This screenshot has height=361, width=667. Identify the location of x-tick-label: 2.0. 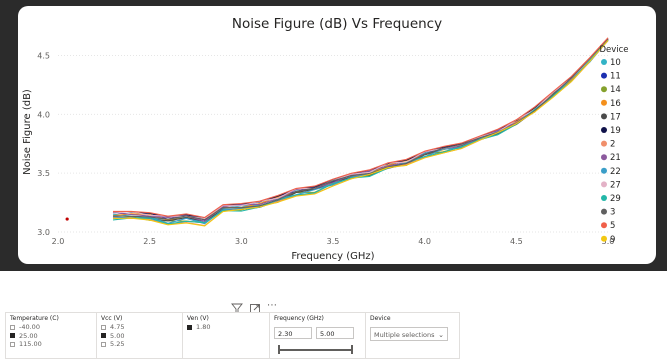
(58, 241).